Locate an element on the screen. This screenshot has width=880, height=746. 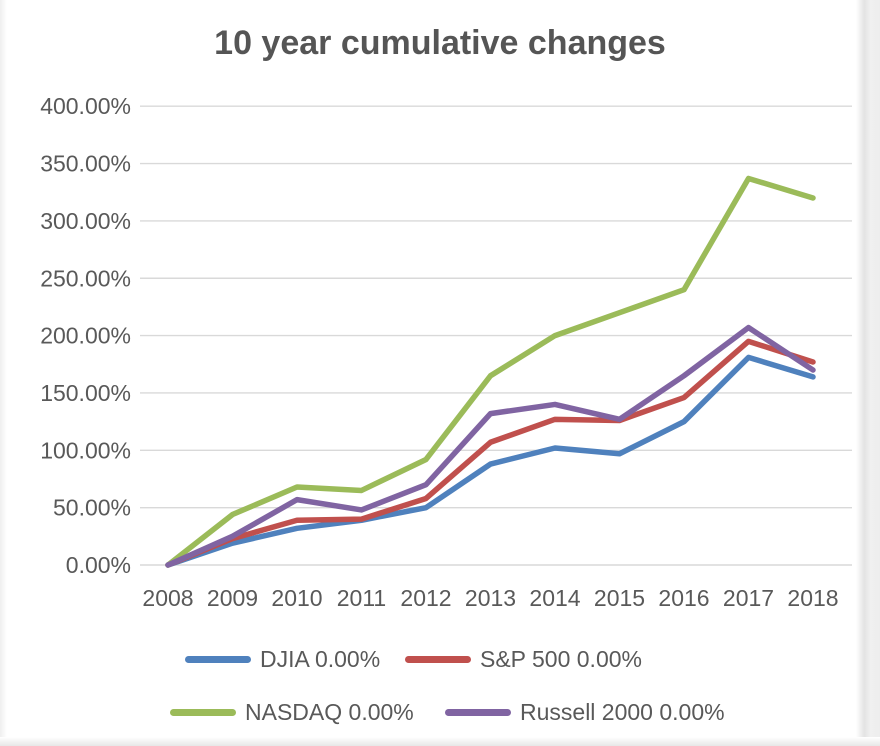
legend-label-russell2000: Russell 2000 0.00% is located at coordinates (622, 712).